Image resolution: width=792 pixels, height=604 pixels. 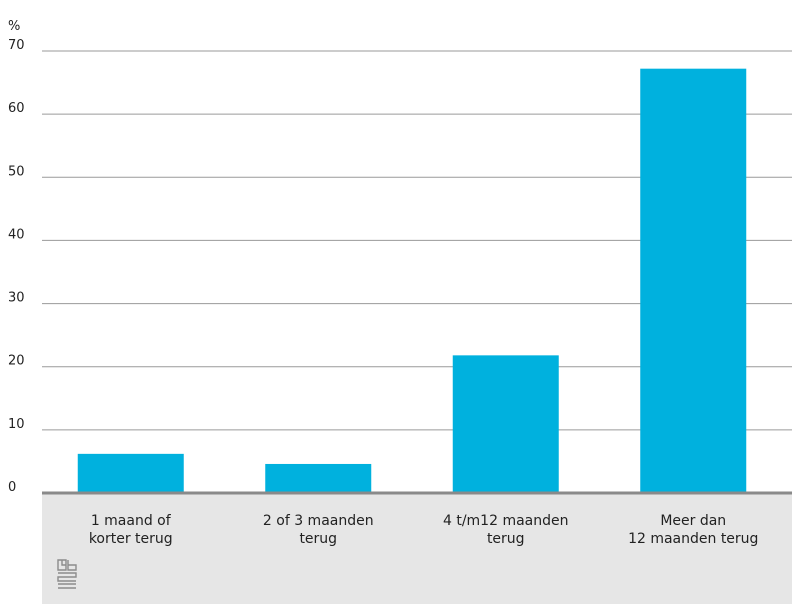 What do you see at coordinates (130, 530) in the screenshot?
I see `category-label: 1 maand of korter terug` at bounding box center [130, 530].